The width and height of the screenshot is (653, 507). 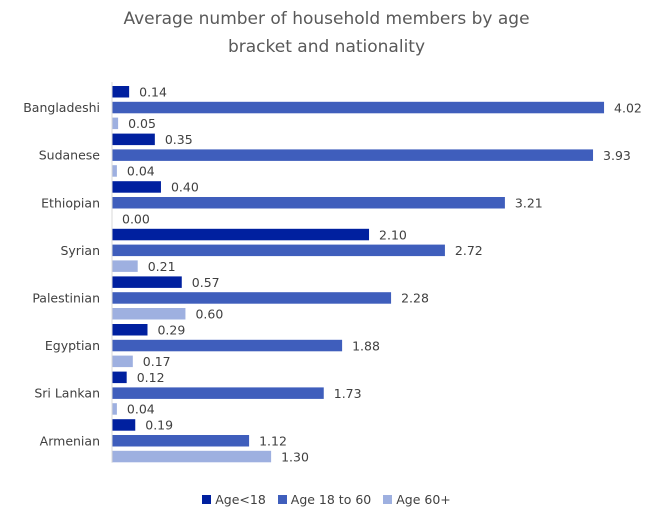 I want to click on data-label-egyptian-age-18: 0.29, so click(x=171, y=330).